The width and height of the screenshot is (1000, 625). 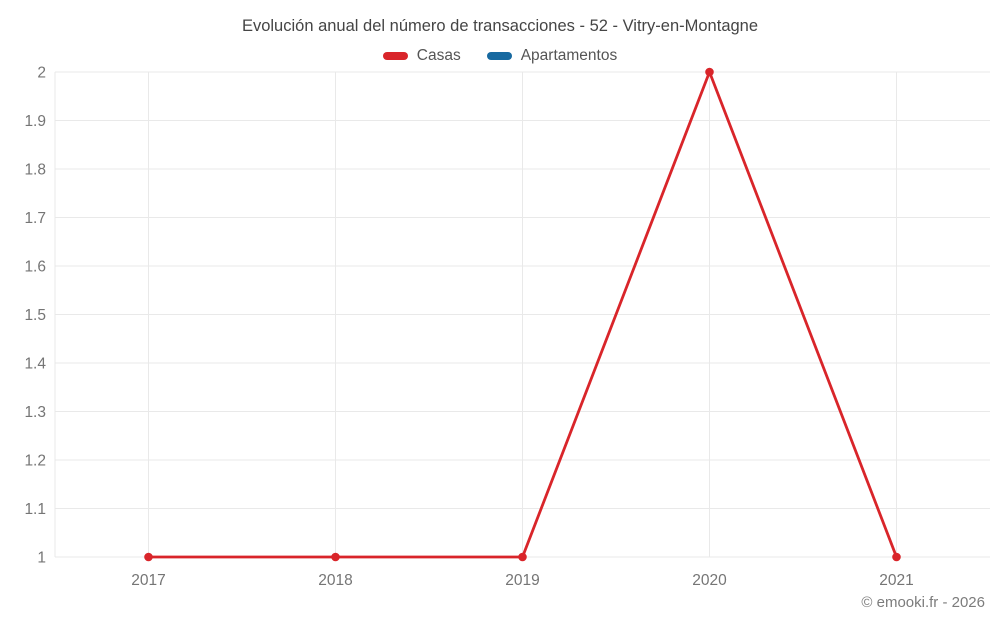 I want to click on x-axis-tick-label: 2019, so click(x=522, y=580).